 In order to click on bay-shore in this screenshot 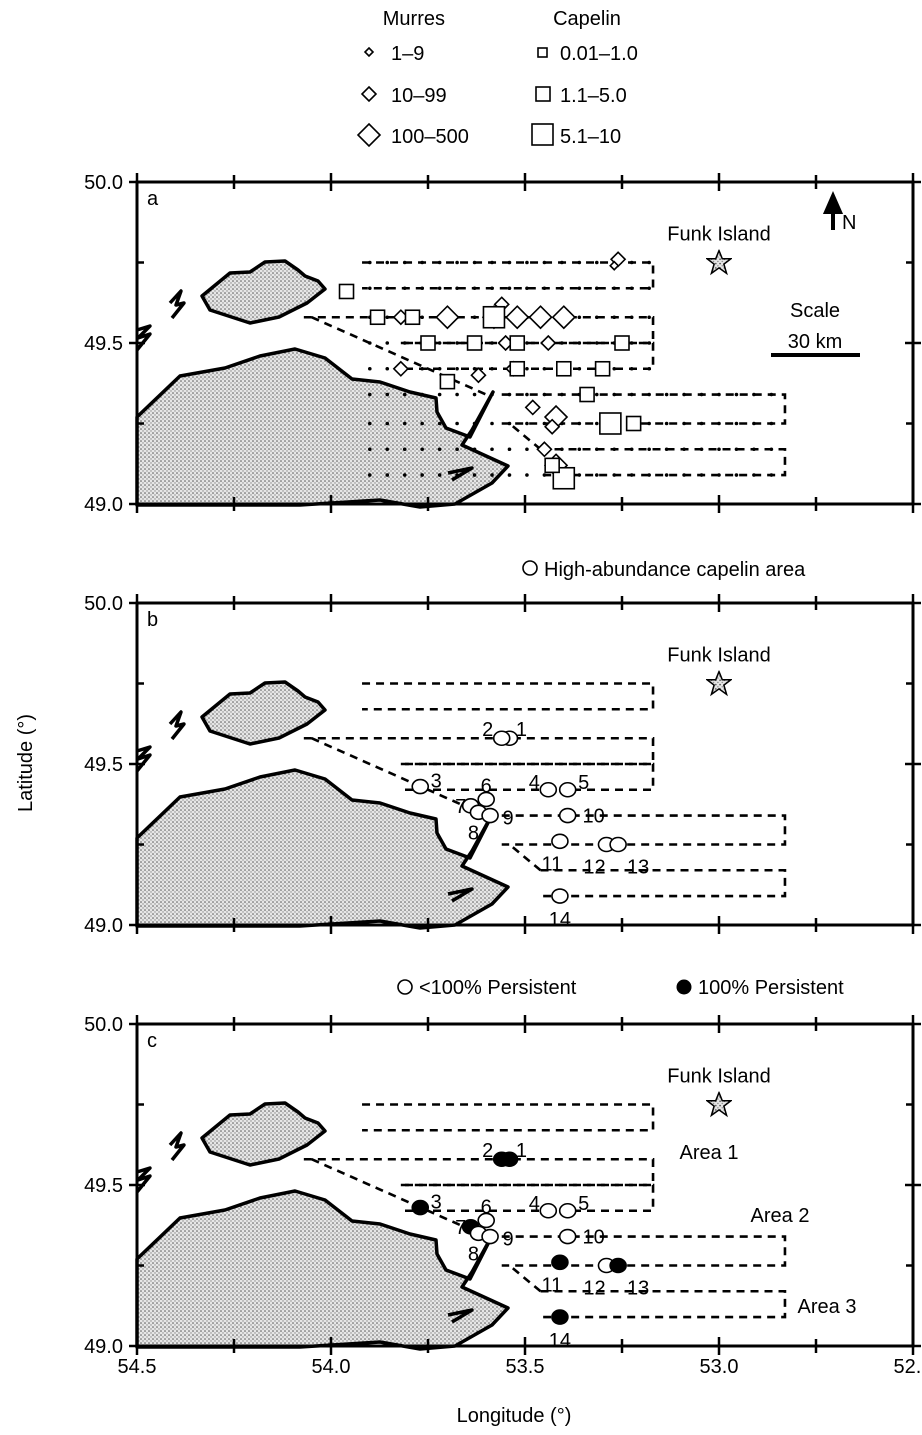, I will do `click(460, 895)`.